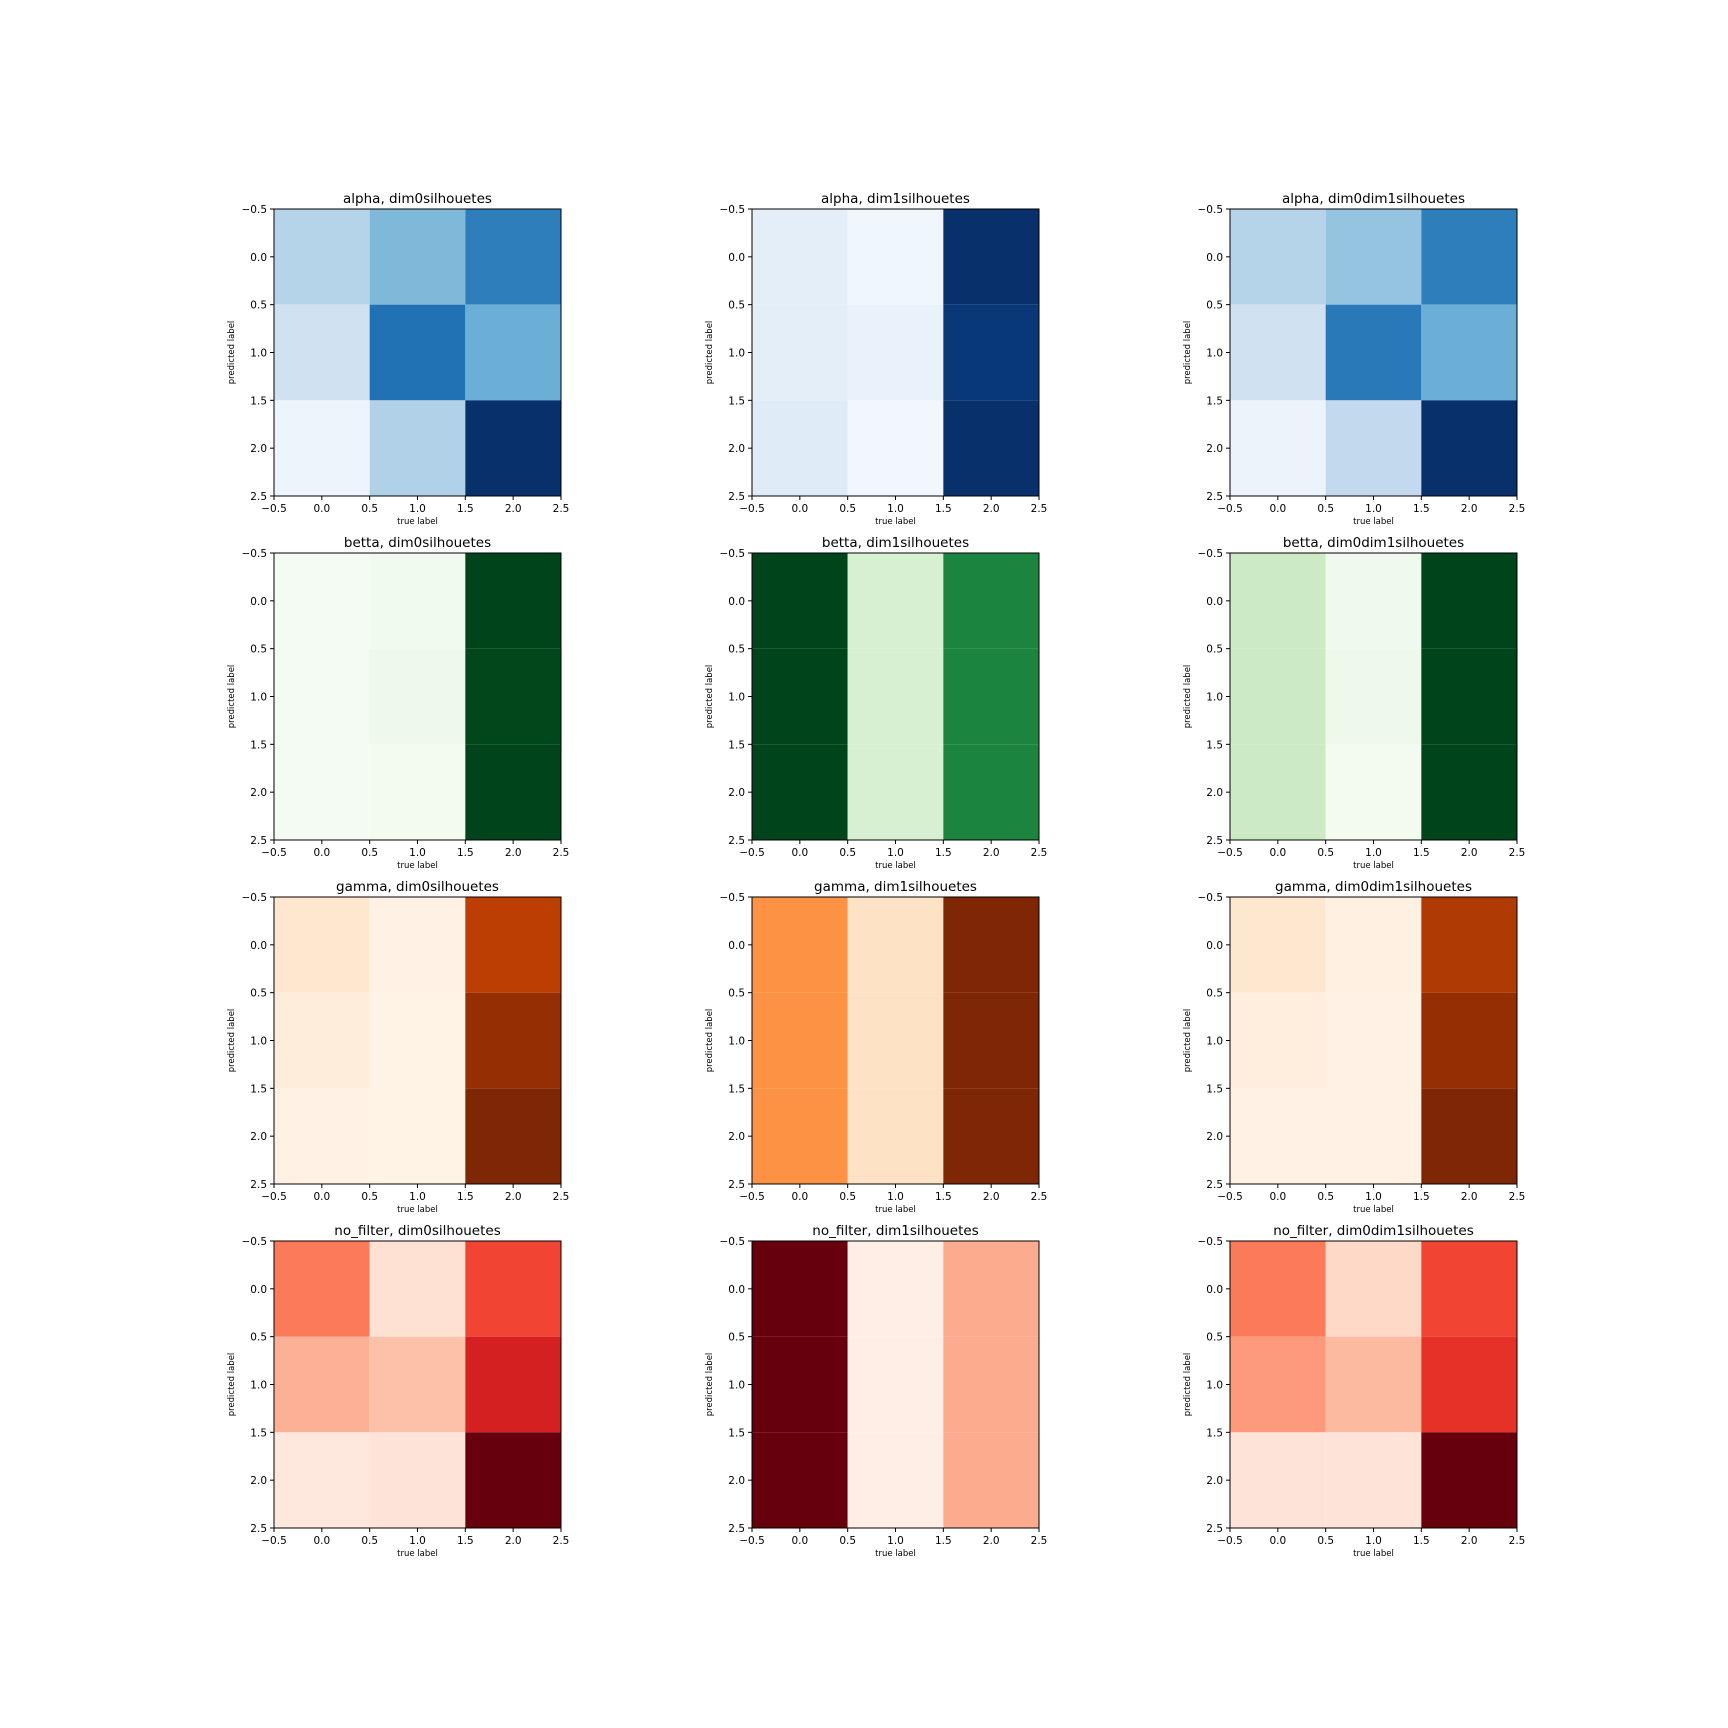 Image resolution: width=1728 pixels, height=1728 pixels. Describe the element at coordinates (895, 543) in the screenshot. I see `panel-title: betta, dim1silhouetes` at that location.